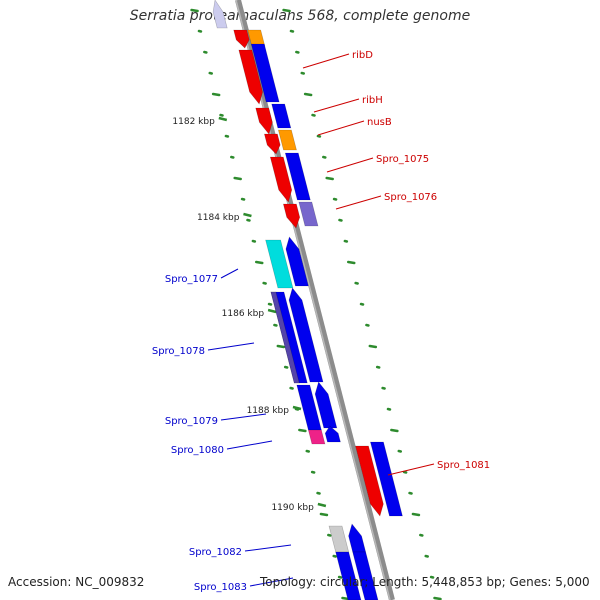 The width and height of the screenshot is (600, 600). Describe the element at coordinates (197, 450) in the screenshot. I see `gene-label: Spro_1080` at that location.